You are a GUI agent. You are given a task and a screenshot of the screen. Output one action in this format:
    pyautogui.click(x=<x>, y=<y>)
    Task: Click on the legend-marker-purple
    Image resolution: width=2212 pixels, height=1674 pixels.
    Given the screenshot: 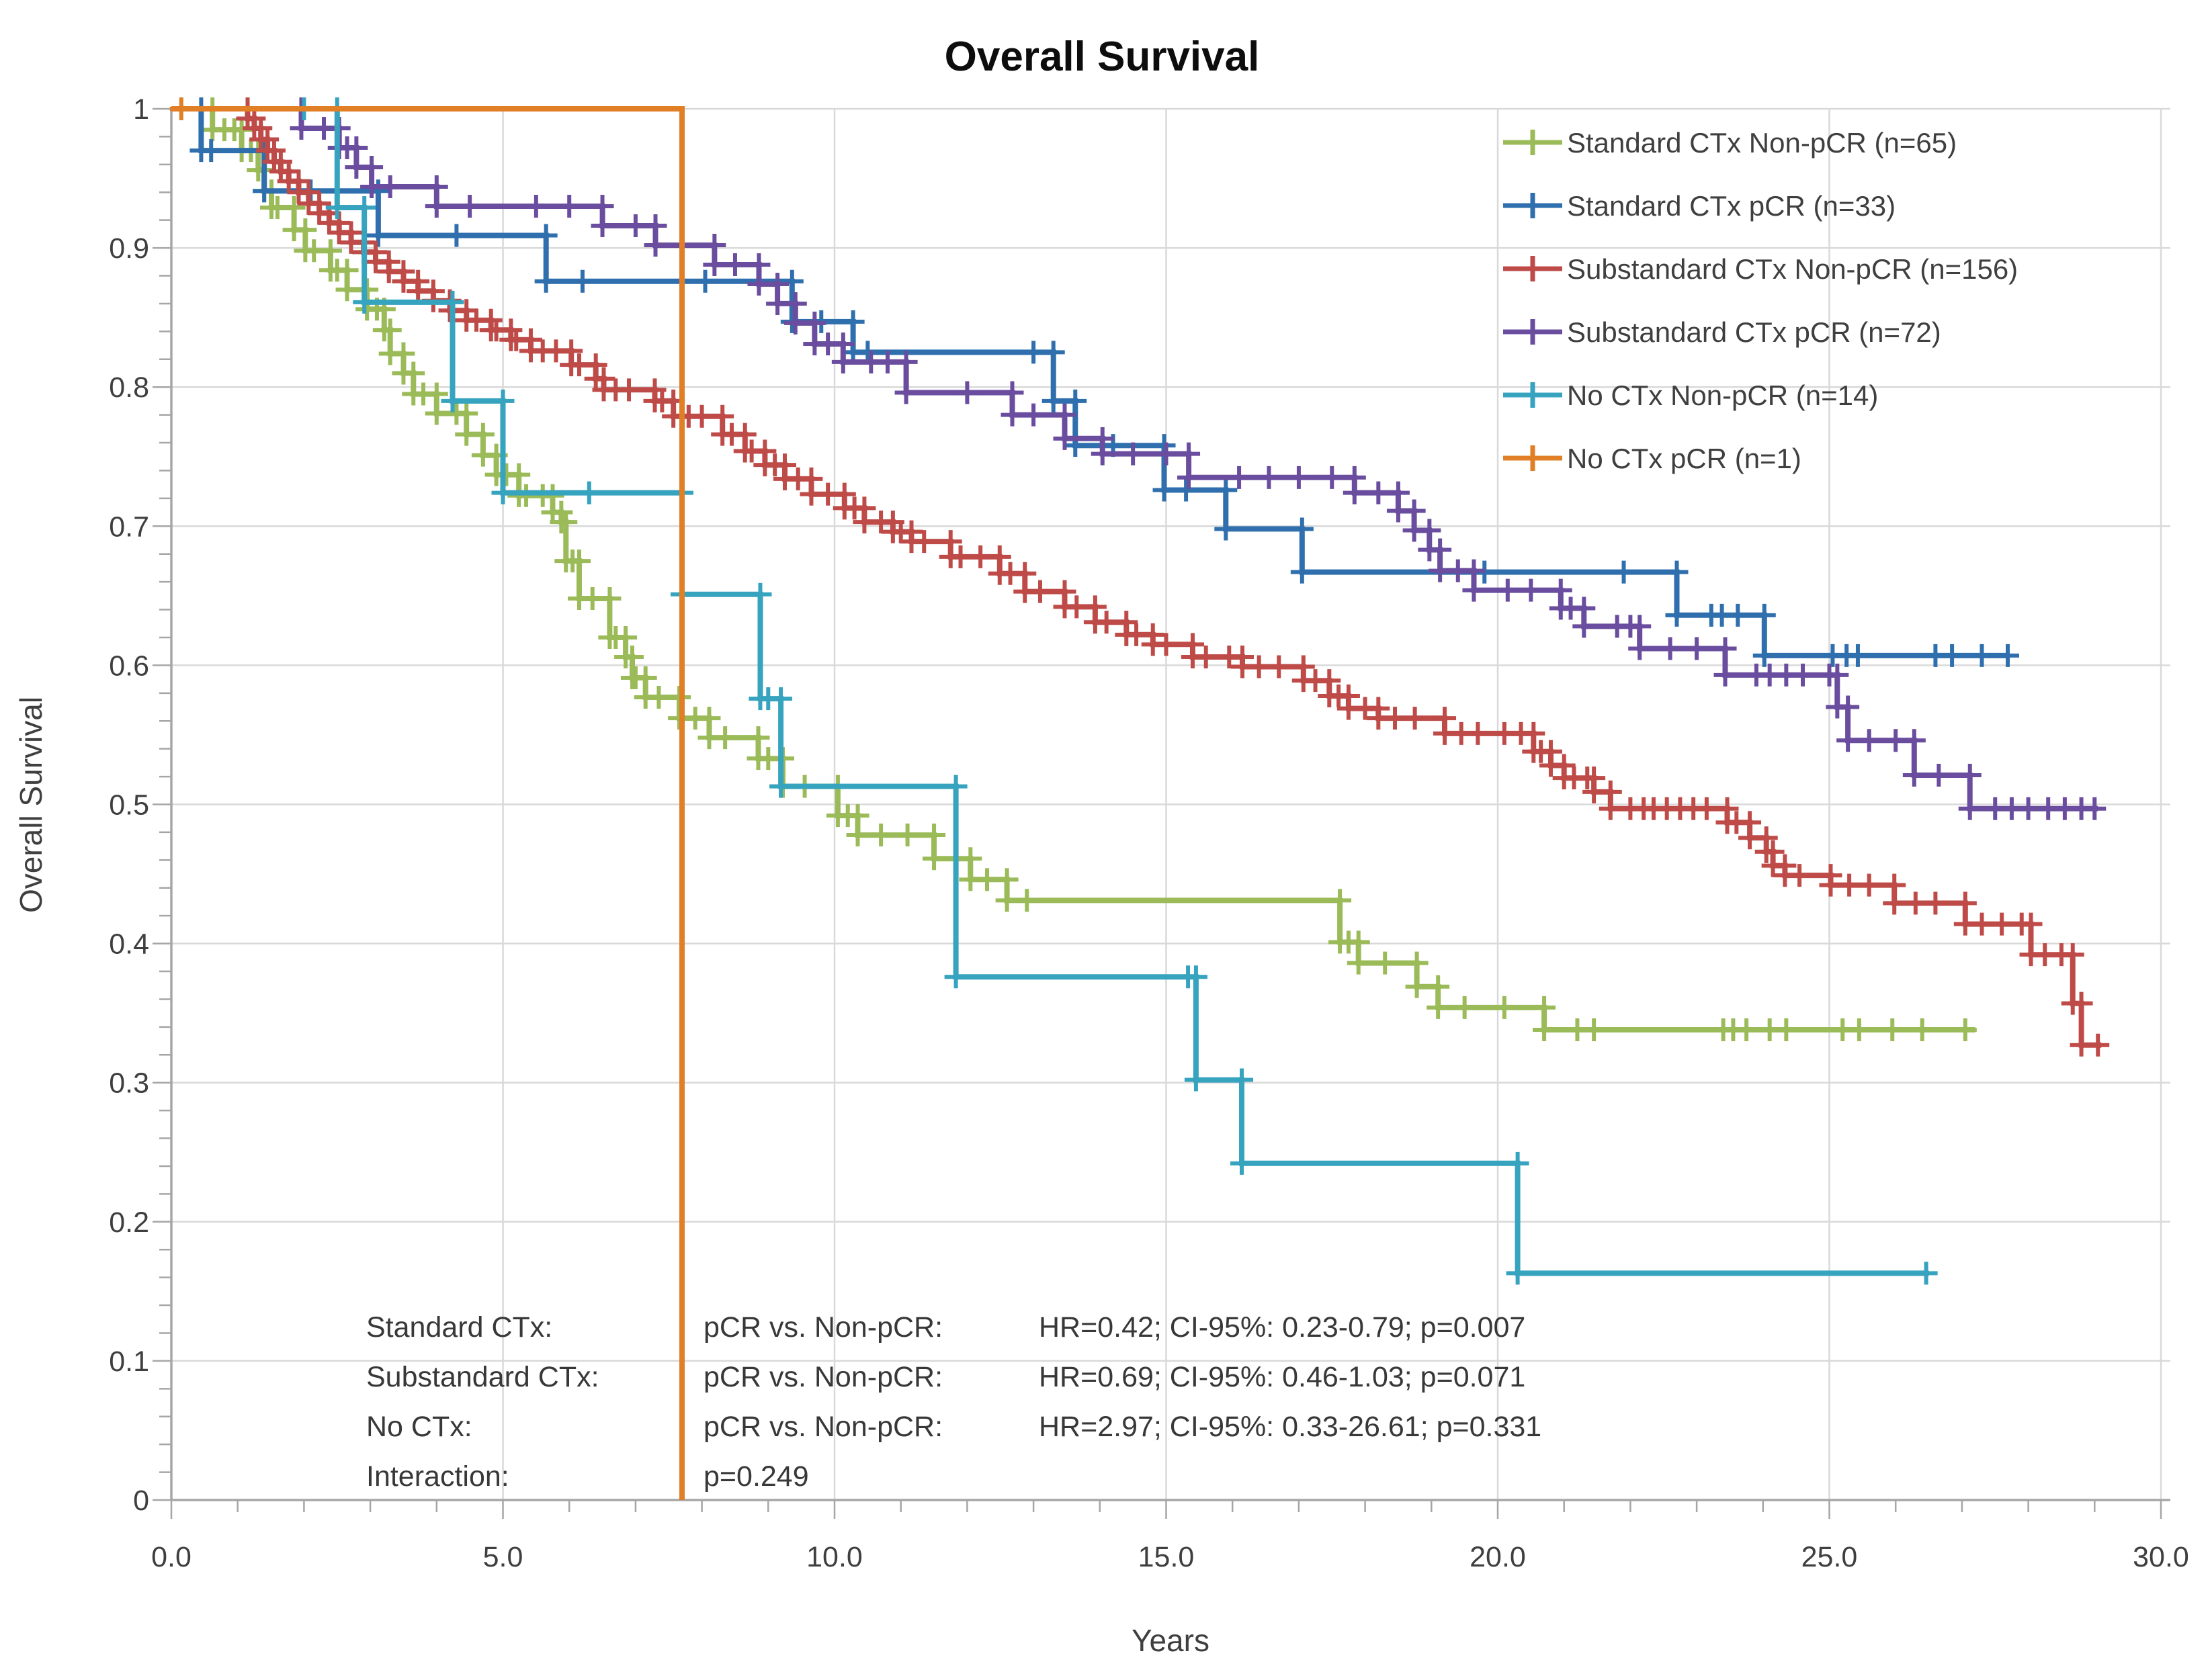 What is the action you would take?
    pyautogui.click(x=1532, y=332)
    